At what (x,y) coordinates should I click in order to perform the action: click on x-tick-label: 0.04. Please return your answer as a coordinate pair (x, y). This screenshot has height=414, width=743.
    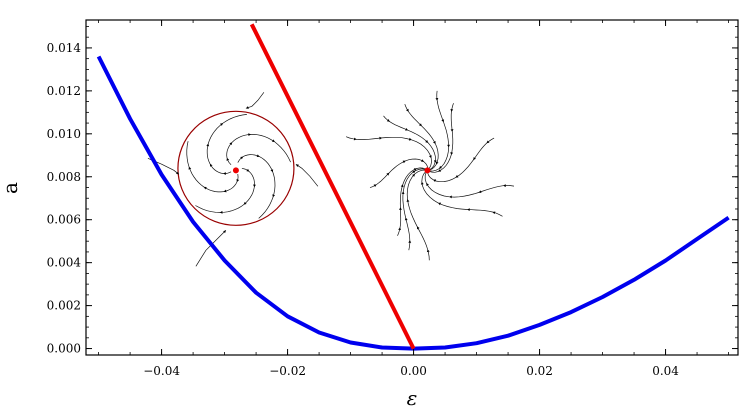
    Looking at the image, I should click on (665, 371).